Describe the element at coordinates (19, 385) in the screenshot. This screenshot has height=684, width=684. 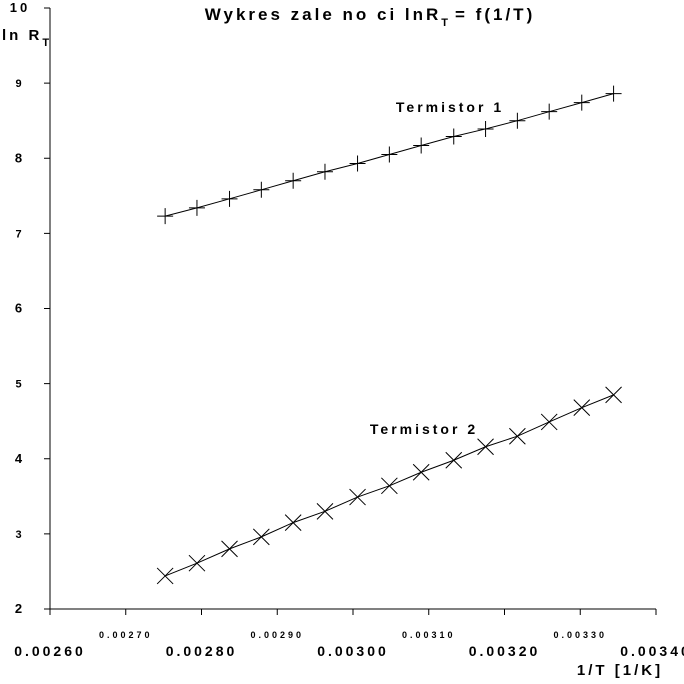
I see `y-tick-label: 5` at that location.